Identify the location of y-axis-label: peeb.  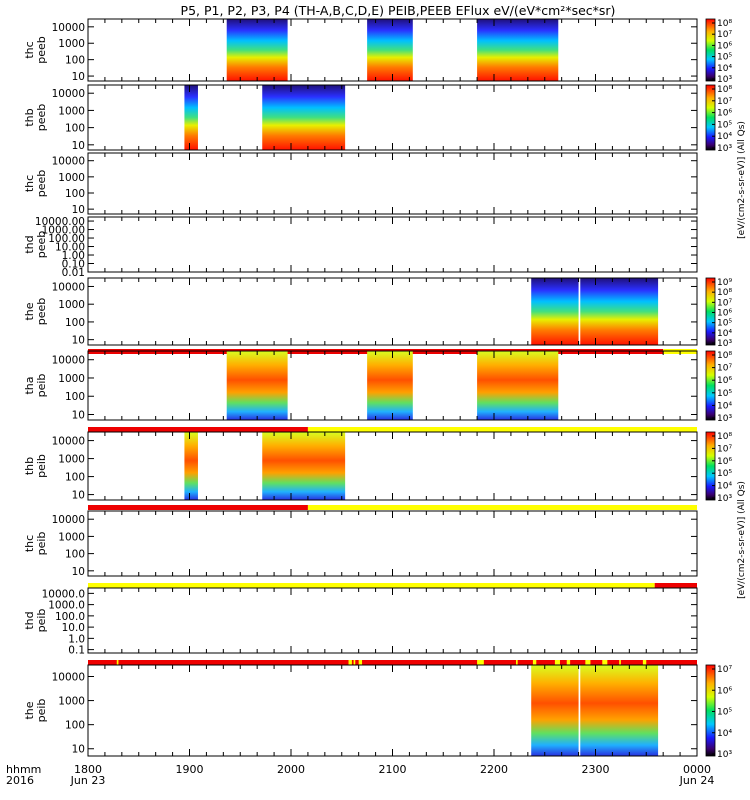
(41, 118).